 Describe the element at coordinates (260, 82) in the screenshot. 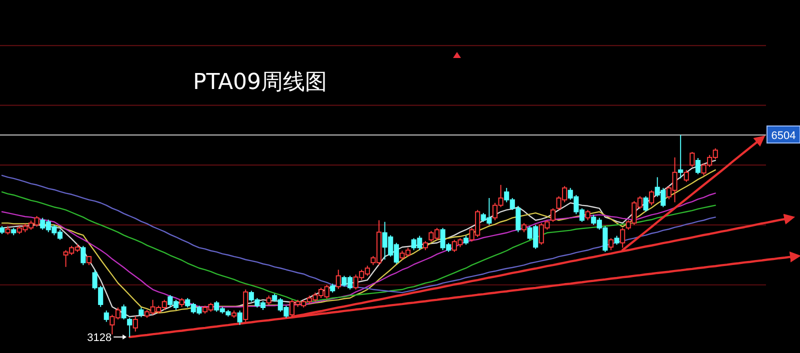

I see `chart-title: PTA09周线图` at that location.